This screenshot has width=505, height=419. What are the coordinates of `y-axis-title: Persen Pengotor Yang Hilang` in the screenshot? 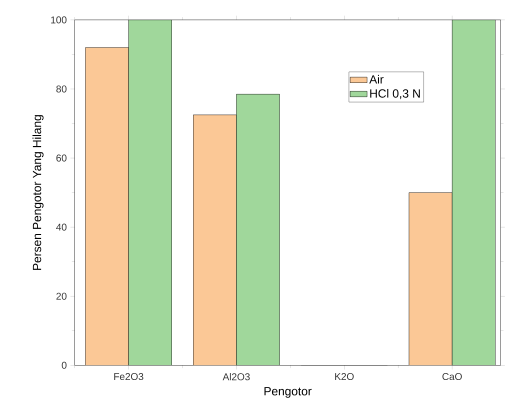 It's located at (38, 192).